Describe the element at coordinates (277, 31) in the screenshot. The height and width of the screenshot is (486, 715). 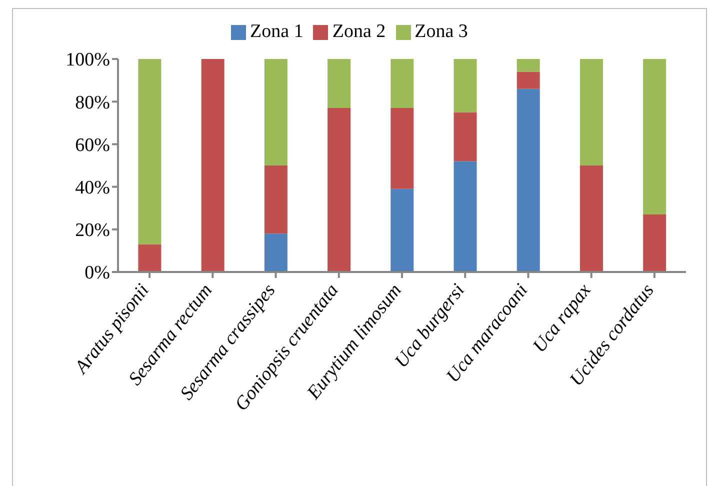
I see `legend-label: Zona 1` at that location.